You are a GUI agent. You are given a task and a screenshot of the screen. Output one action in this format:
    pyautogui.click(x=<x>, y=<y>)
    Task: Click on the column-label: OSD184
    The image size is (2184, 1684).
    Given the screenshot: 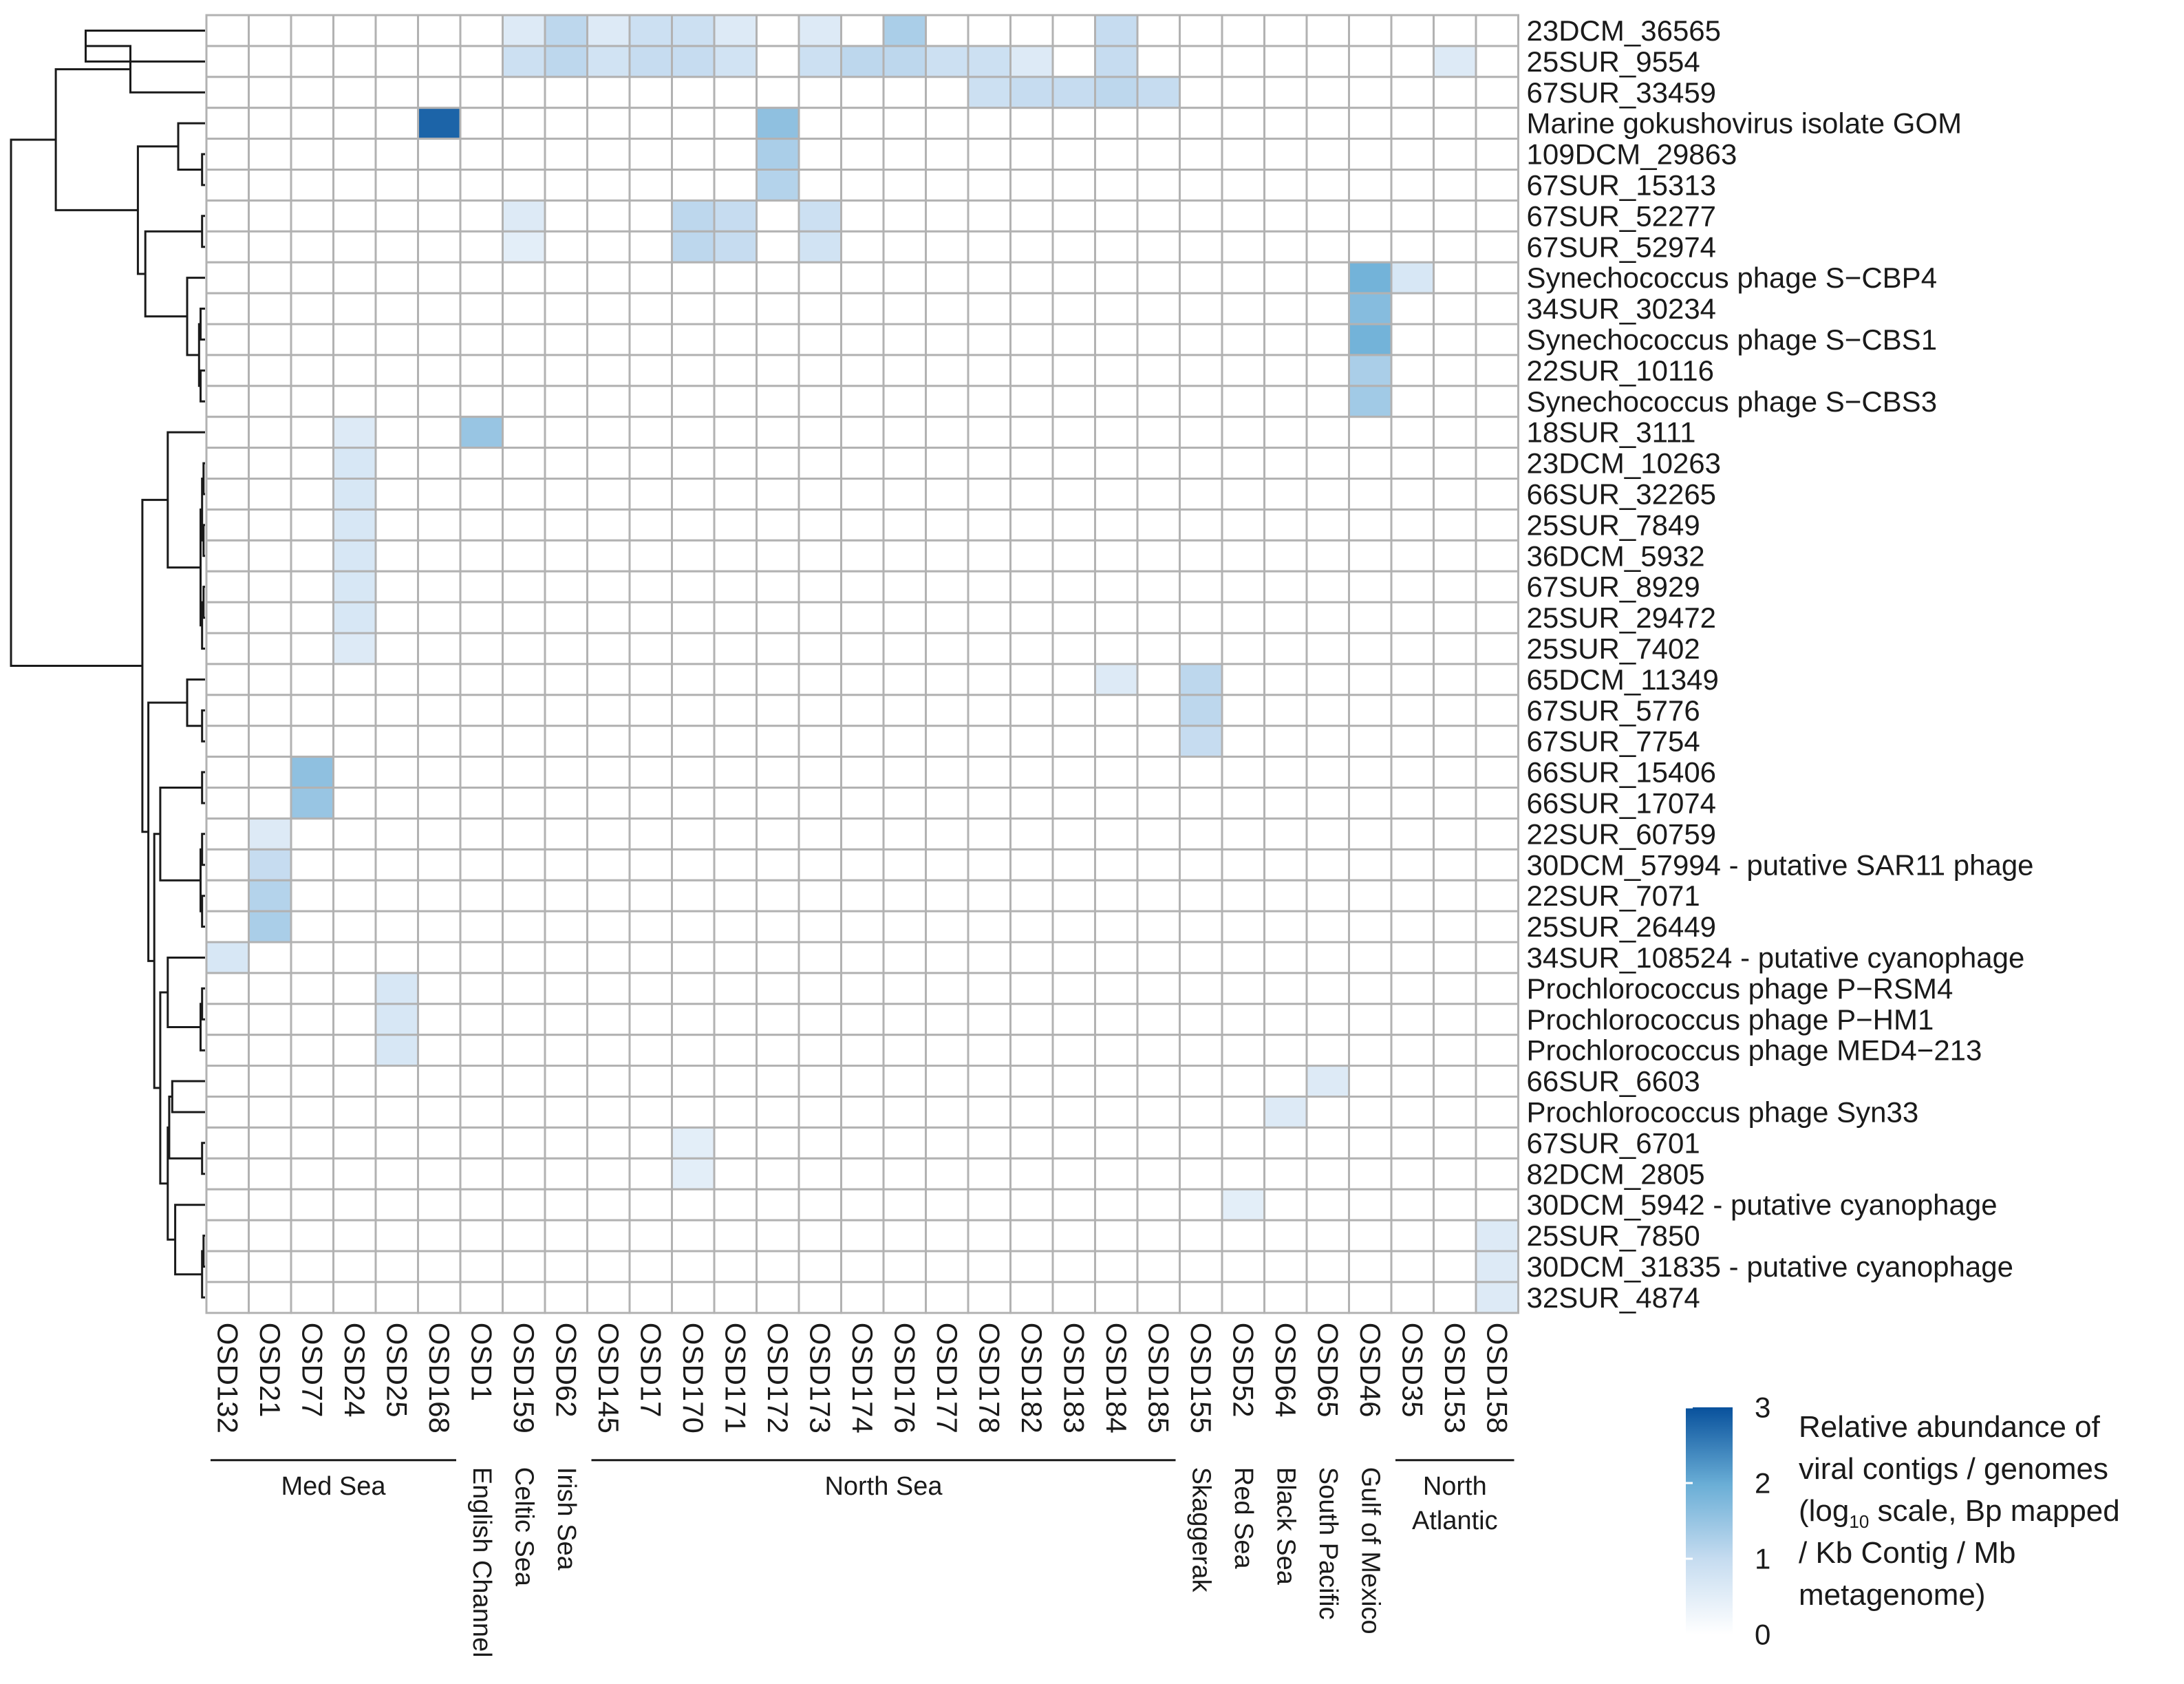 What is the action you would take?
    pyautogui.click(x=1116, y=1378)
    